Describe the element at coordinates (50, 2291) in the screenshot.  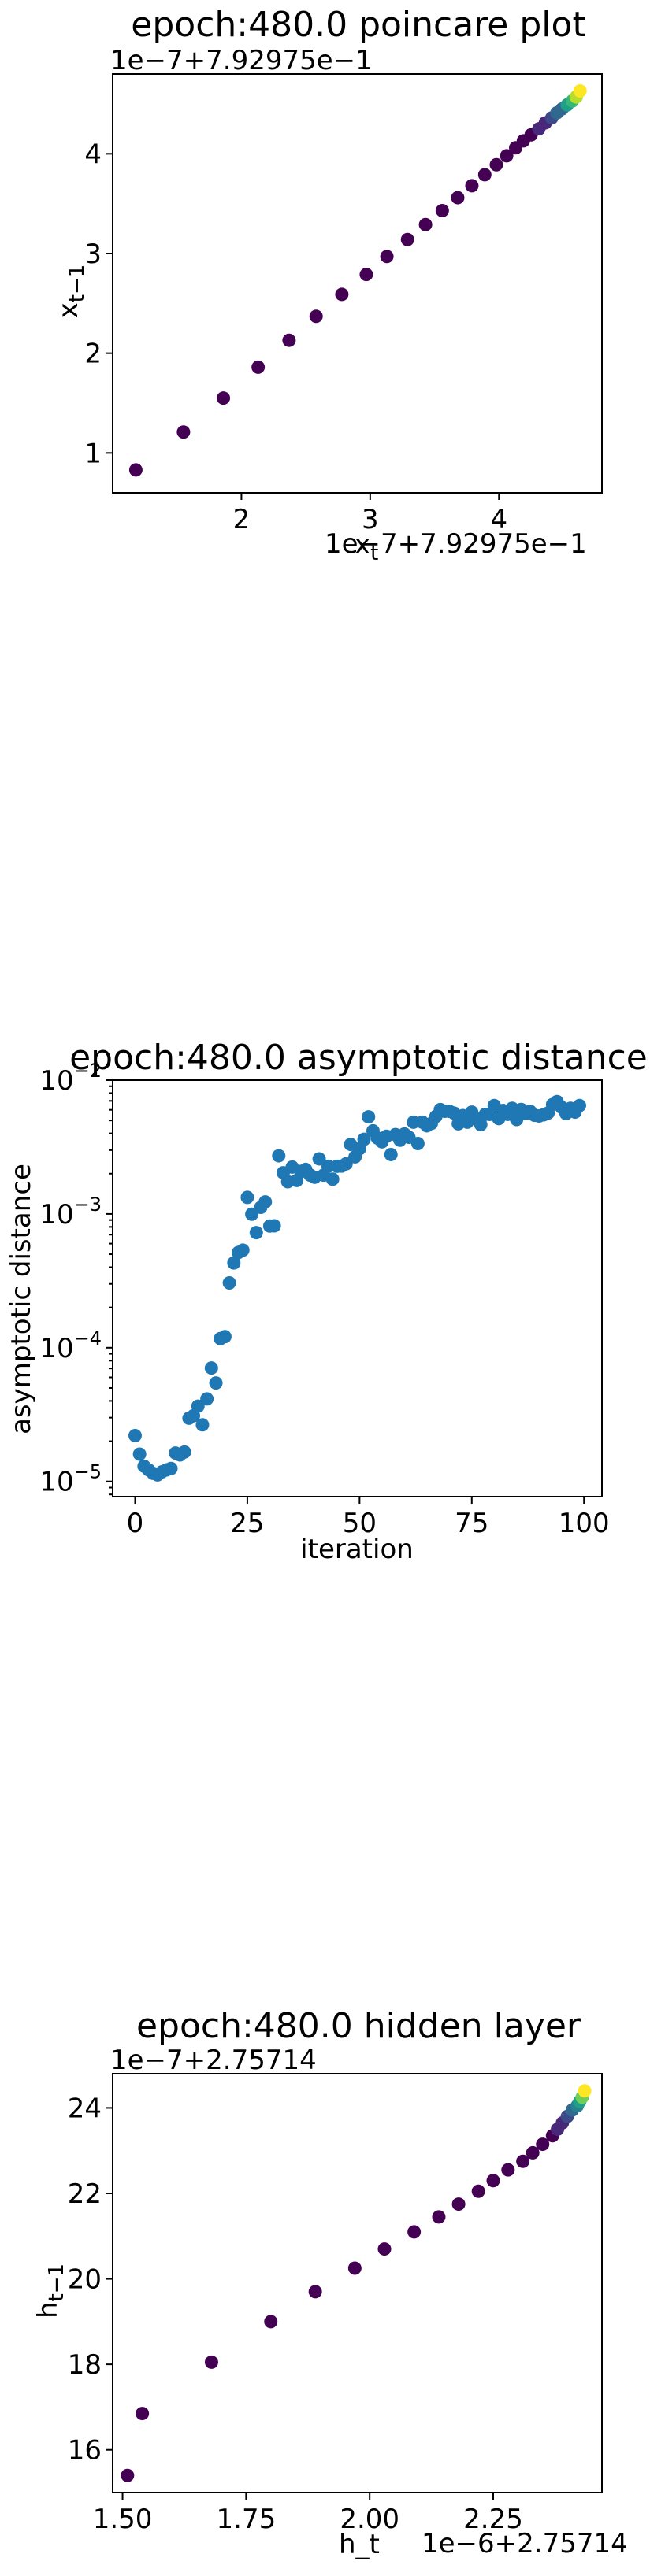
I see `y-axis-label: ht−1` at that location.